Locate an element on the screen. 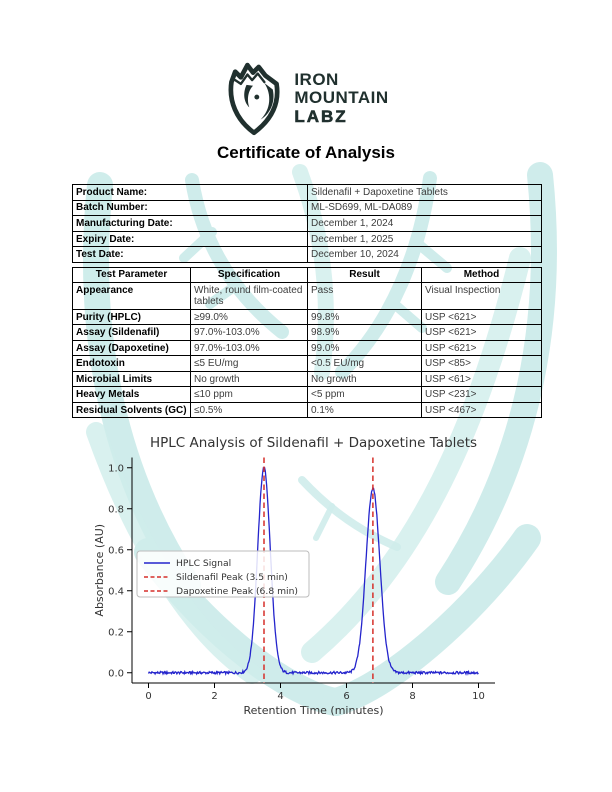 The height and width of the screenshot is (792, 612). cell-parameter: Residual Solvents (GC) is located at coordinates (131, 409).